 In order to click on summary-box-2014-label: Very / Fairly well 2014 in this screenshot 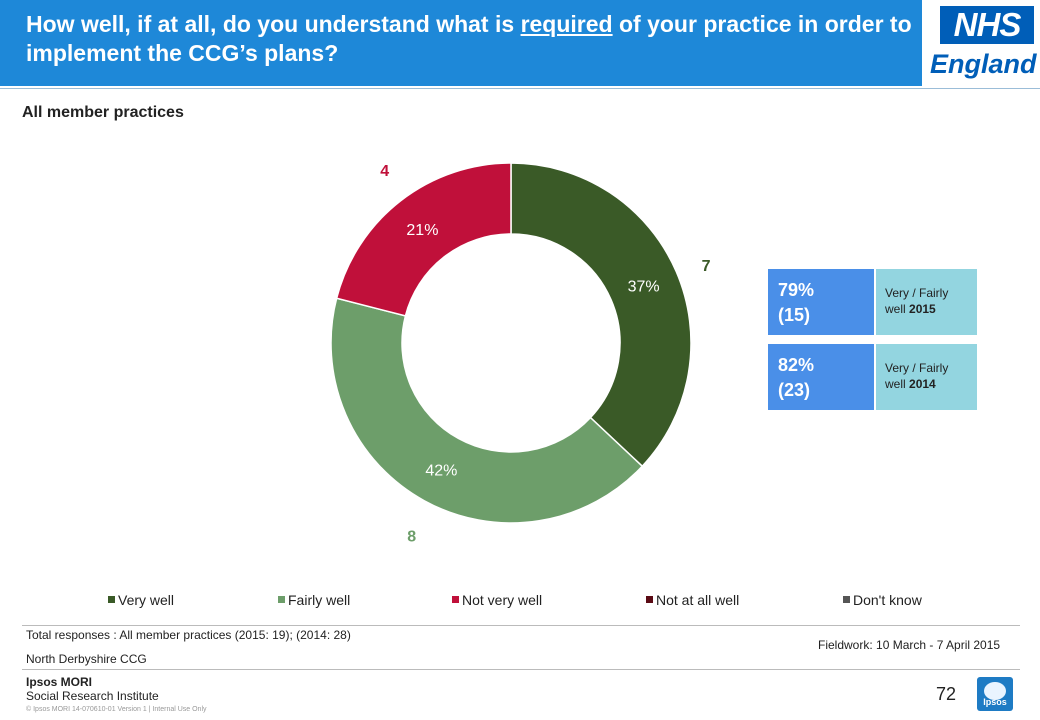, I will do `click(926, 377)`.